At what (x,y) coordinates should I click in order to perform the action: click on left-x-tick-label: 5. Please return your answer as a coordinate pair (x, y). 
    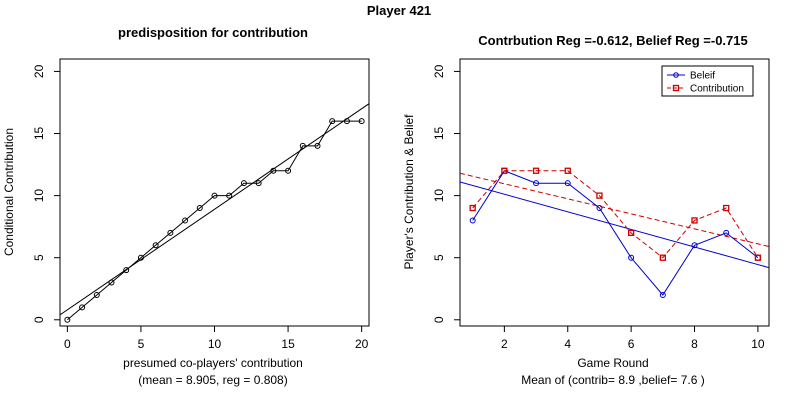
    Looking at the image, I should click on (141, 344).